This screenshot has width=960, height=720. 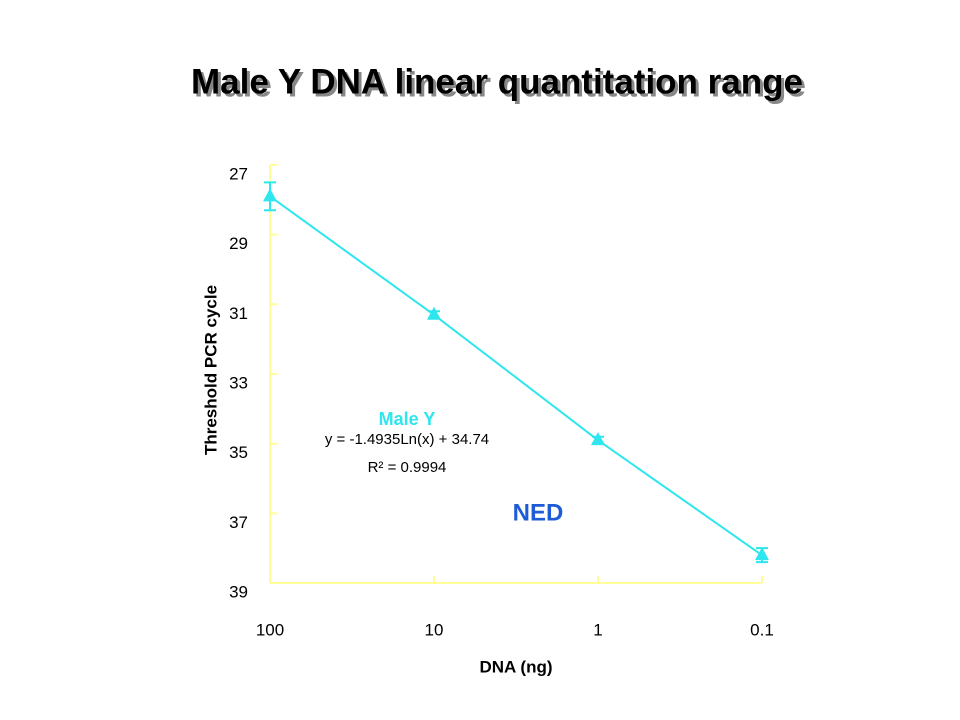 What do you see at coordinates (238, 522) in the screenshot?
I see `y-tick-label: 37` at bounding box center [238, 522].